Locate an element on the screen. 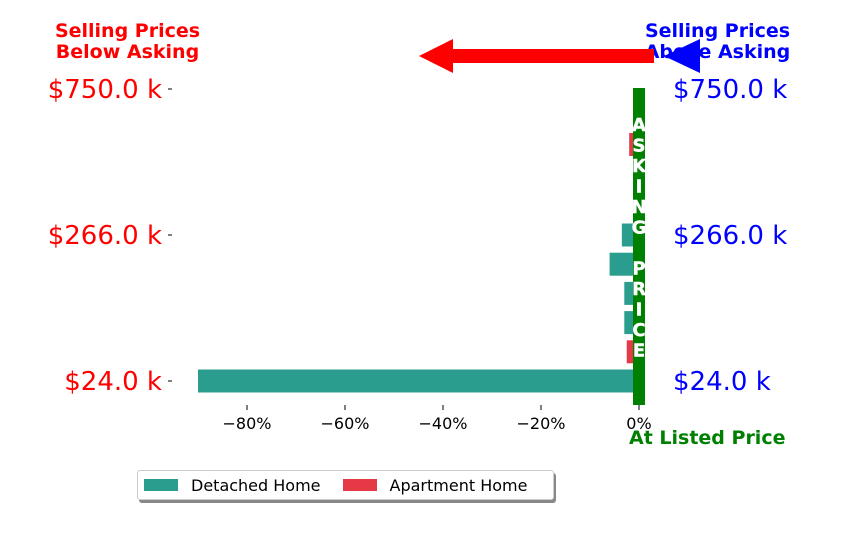 This screenshot has width=841, height=541. at-listed-price-label: At Listed Price is located at coordinates (707, 438).